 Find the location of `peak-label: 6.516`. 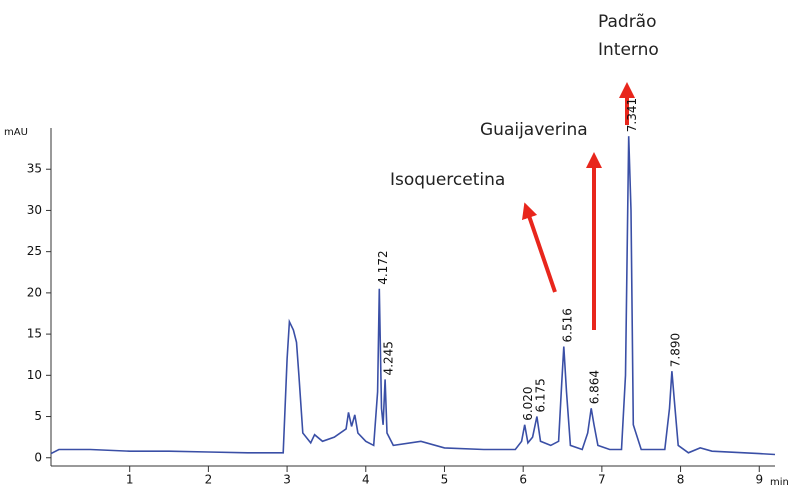

peak-label: 6.516 is located at coordinates (567, 325).